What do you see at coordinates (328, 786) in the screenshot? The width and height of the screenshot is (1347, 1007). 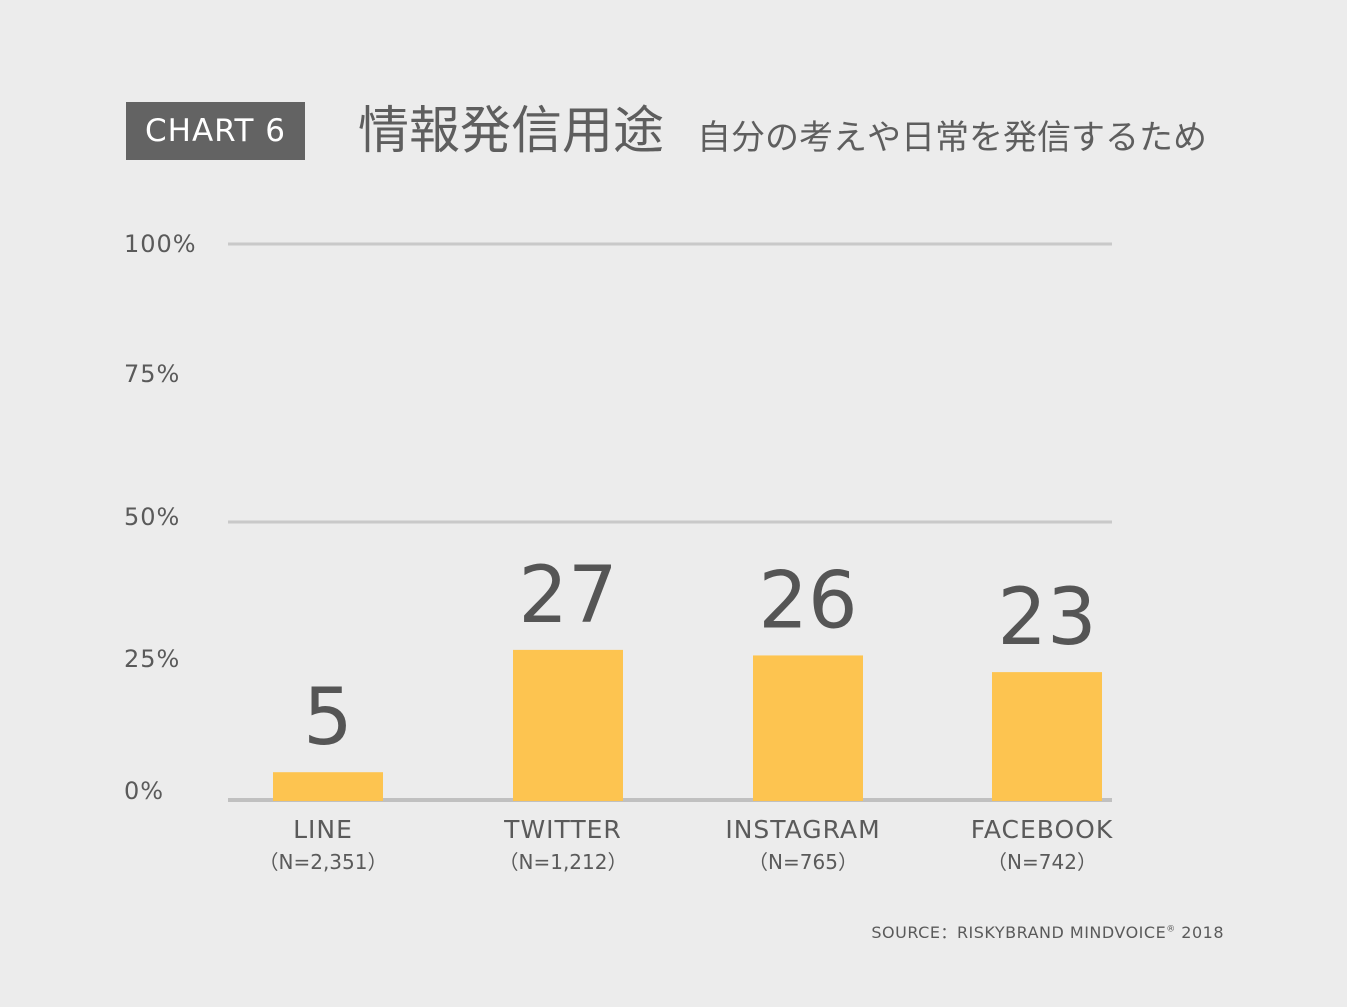 I see `bar-line` at bounding box center [328, 786].